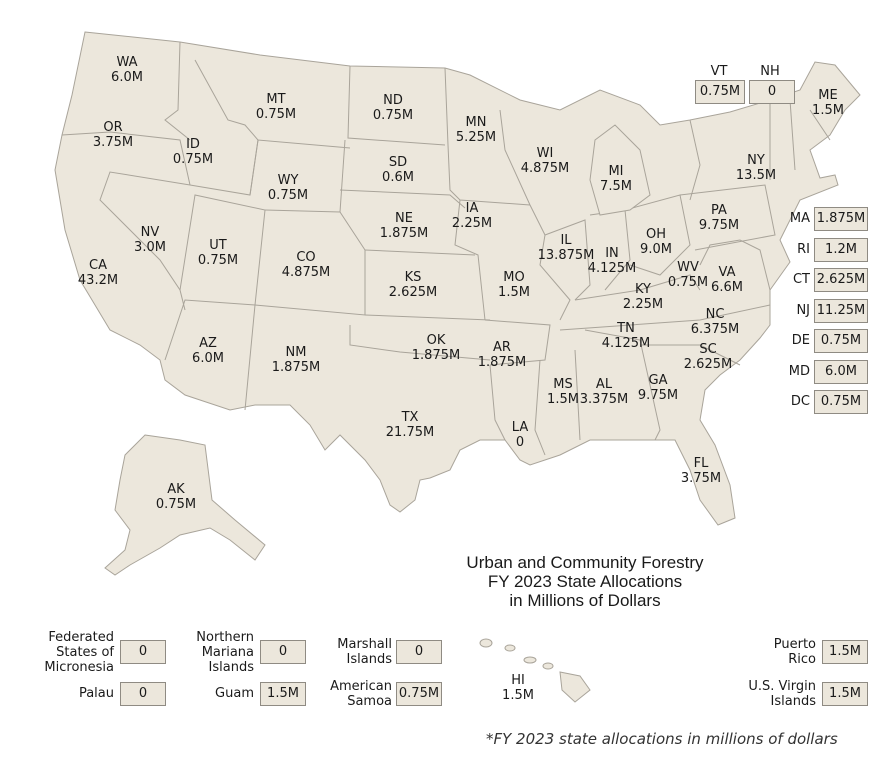 The image size is (880, 779). I want to click on alaska-shape, so click(185, 505).